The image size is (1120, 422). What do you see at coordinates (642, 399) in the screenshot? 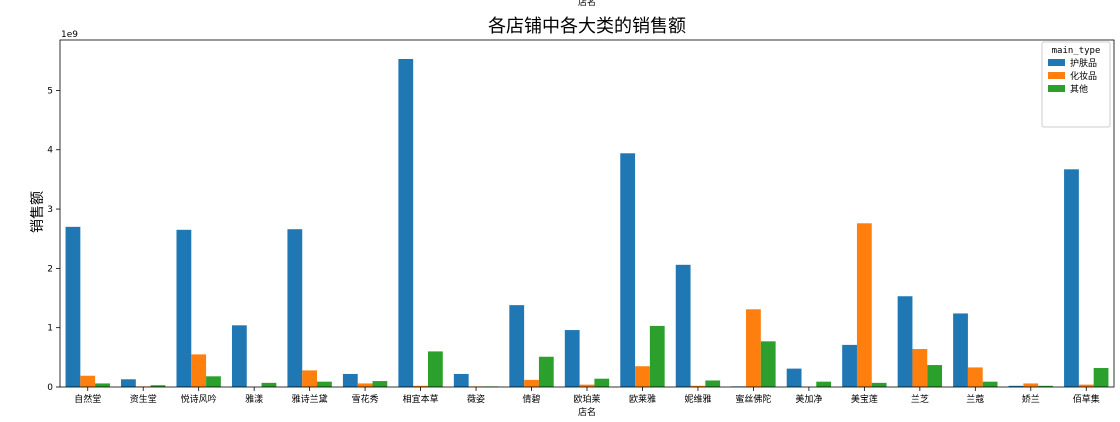
I see `x-tick-label: 欧莱雅` at bounding box center [642, 399].